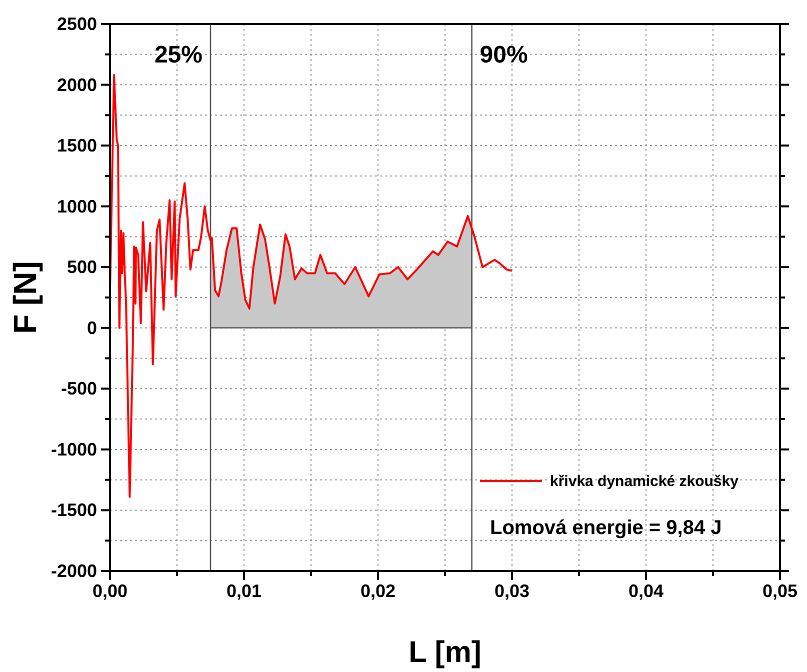  What do you see at coordinates (73, 571) in the screenshot?
I see `y-tick-label: -2000` at bounding box center [73, 571].